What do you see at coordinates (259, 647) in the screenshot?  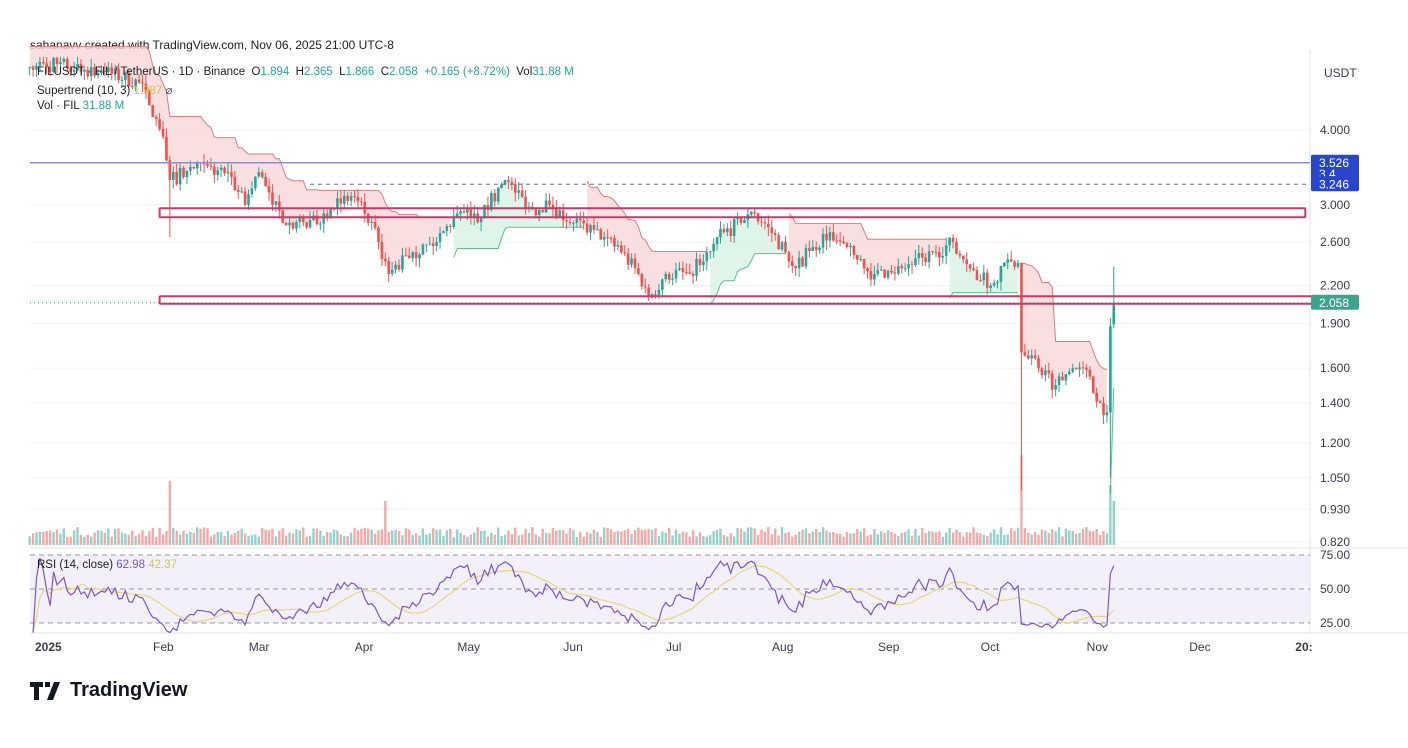 I see `time-axis-tick: Mar` at bounding box center [259, 647].